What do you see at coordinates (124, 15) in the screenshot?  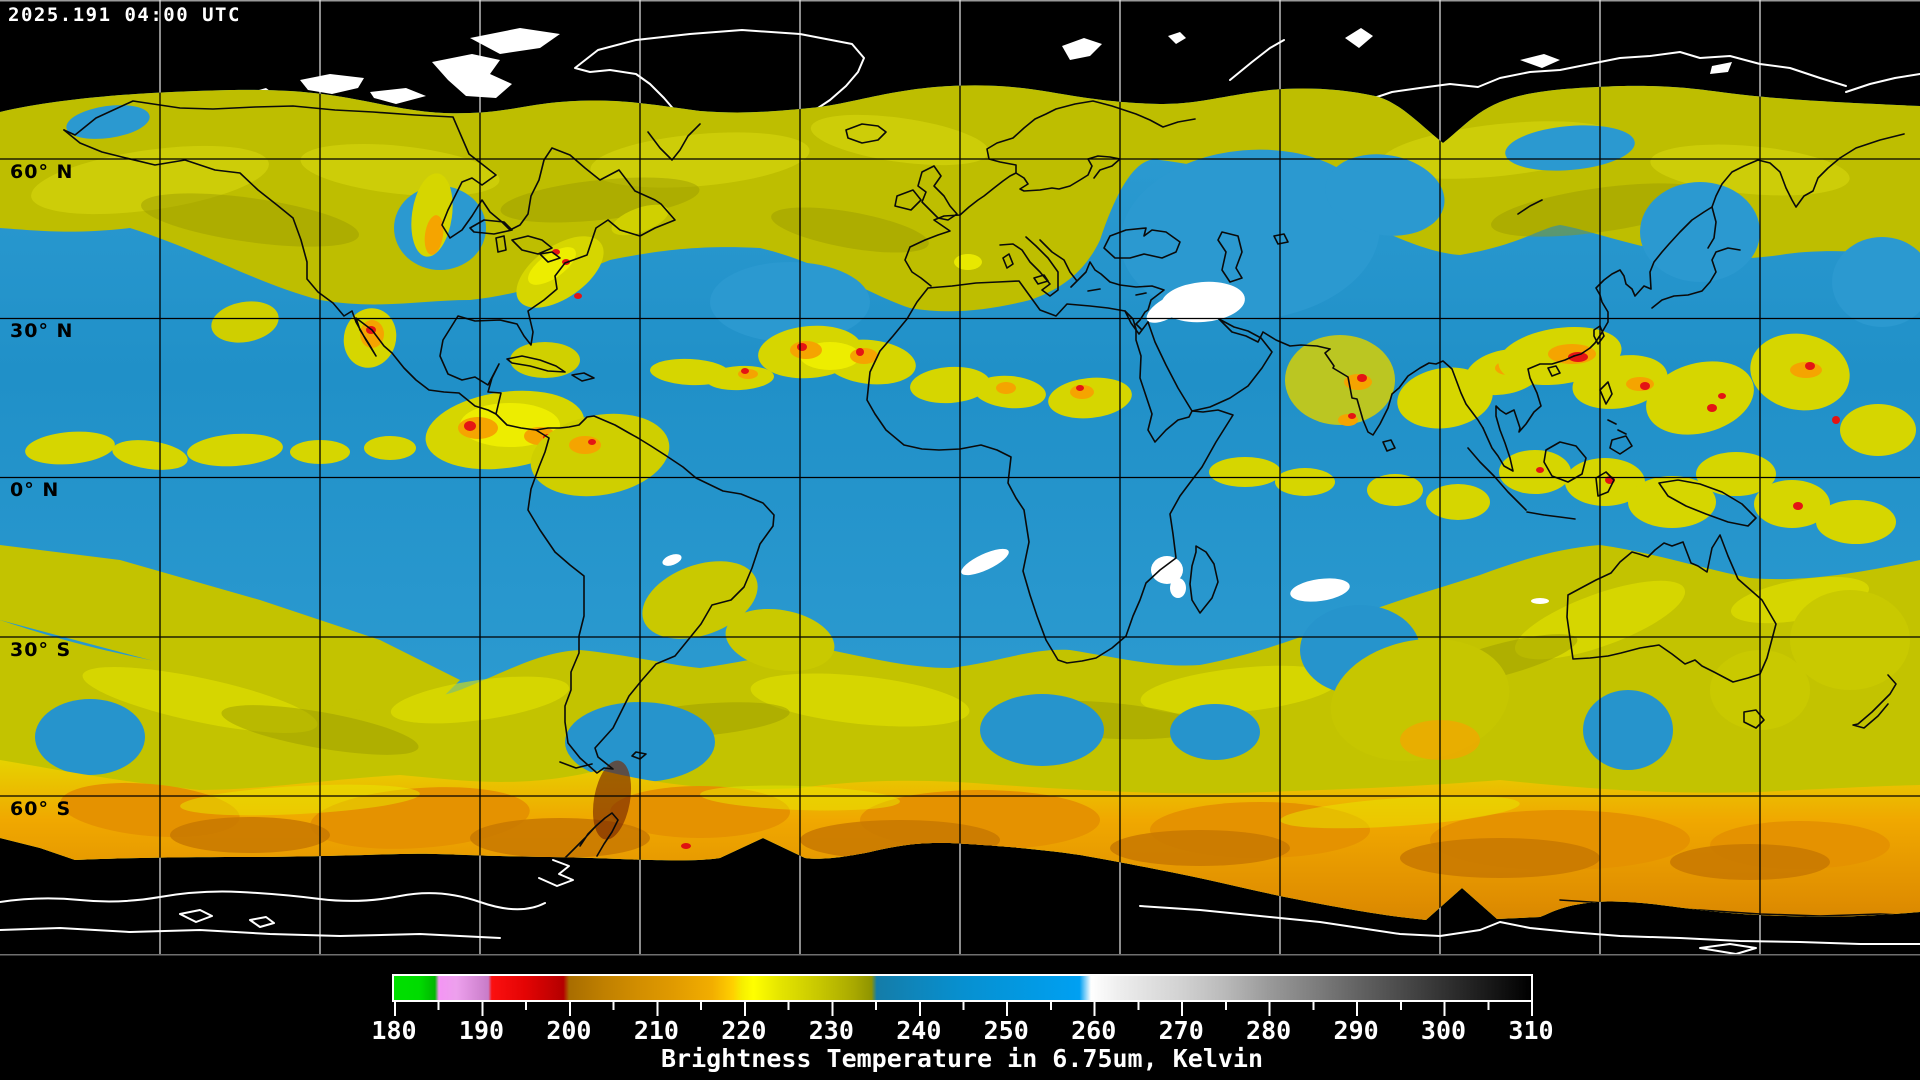 I see `timestamp: 2025.191 04:00 UTC` at bounding box center [124, 15].